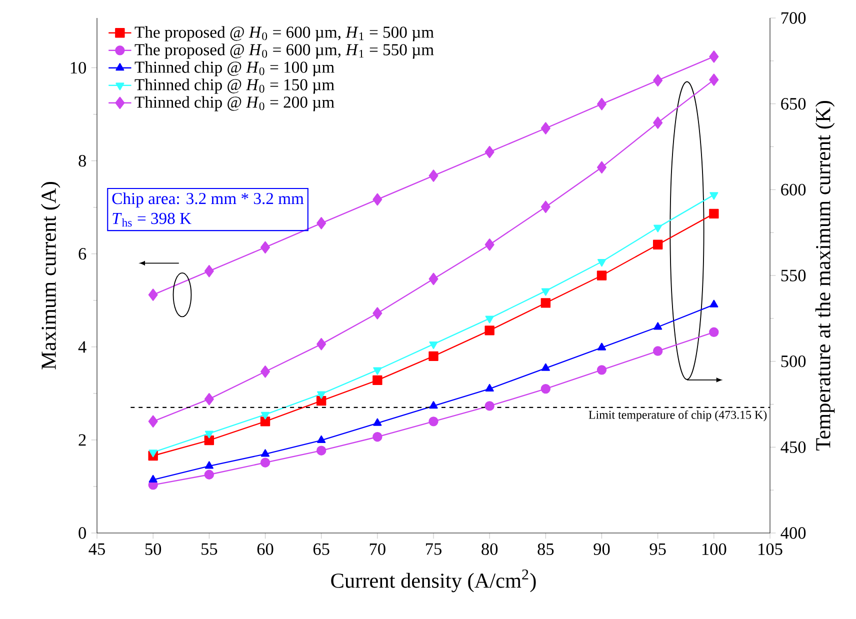 The height and width of the screenshot is (619, 856). What do you see at coordinates (793, 447) in the screenshot?
I see `y2-tick-label: 450` at bounding box center [793, 447].